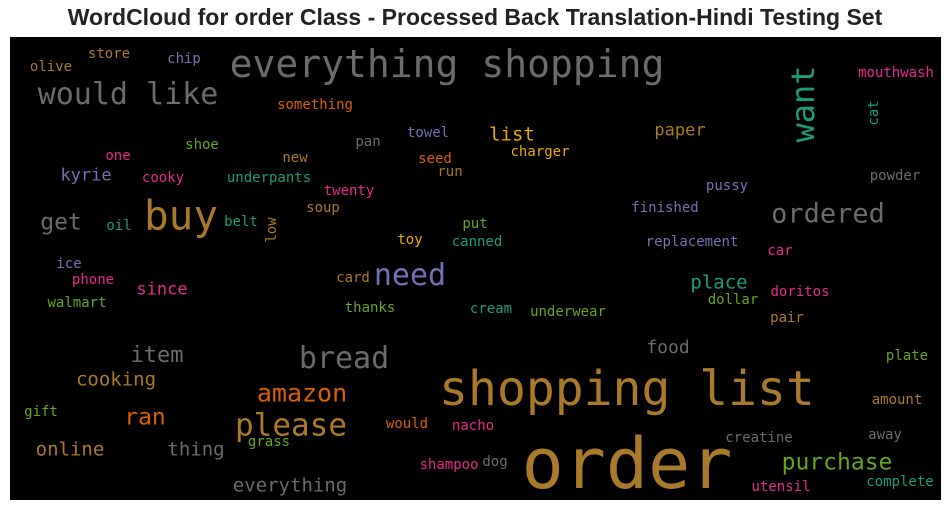  What do you see at coordinates (627, 461) in the screenshot?
I see `word-order: order` at bounding box center [627, 461].